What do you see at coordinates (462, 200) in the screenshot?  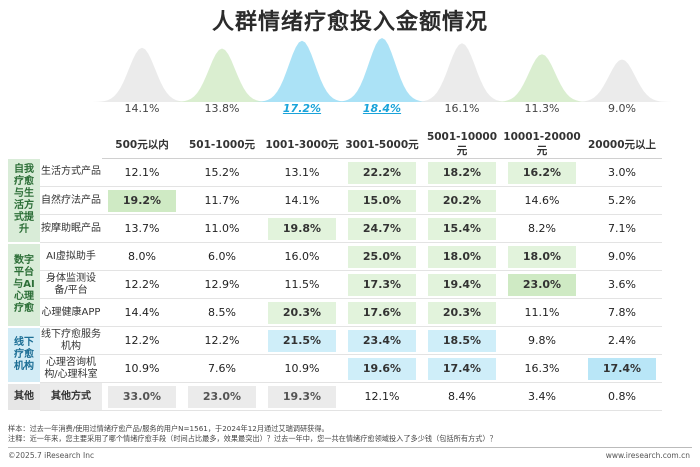 I see `cell-value: 20.2%` at bounding box center [462, 200].